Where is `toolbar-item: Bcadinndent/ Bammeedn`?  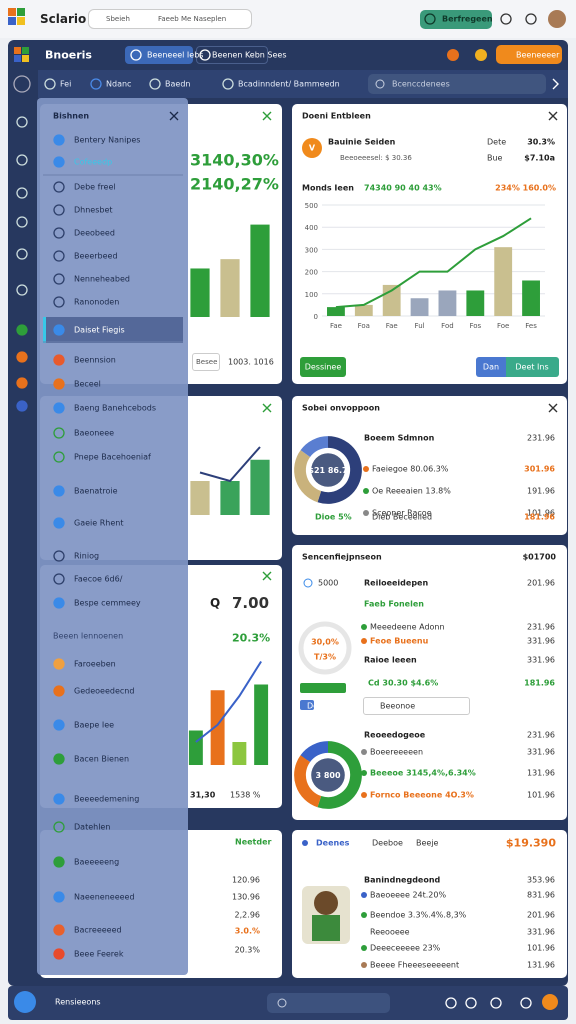
toolbar-item: Bcadinndent/ Bammeedn is located at coordinates (289, 84).